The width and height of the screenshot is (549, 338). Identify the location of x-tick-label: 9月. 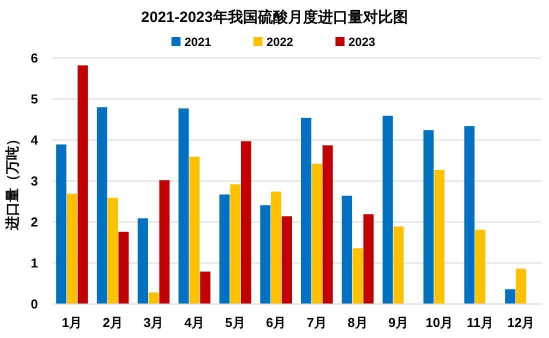
(398, 322).